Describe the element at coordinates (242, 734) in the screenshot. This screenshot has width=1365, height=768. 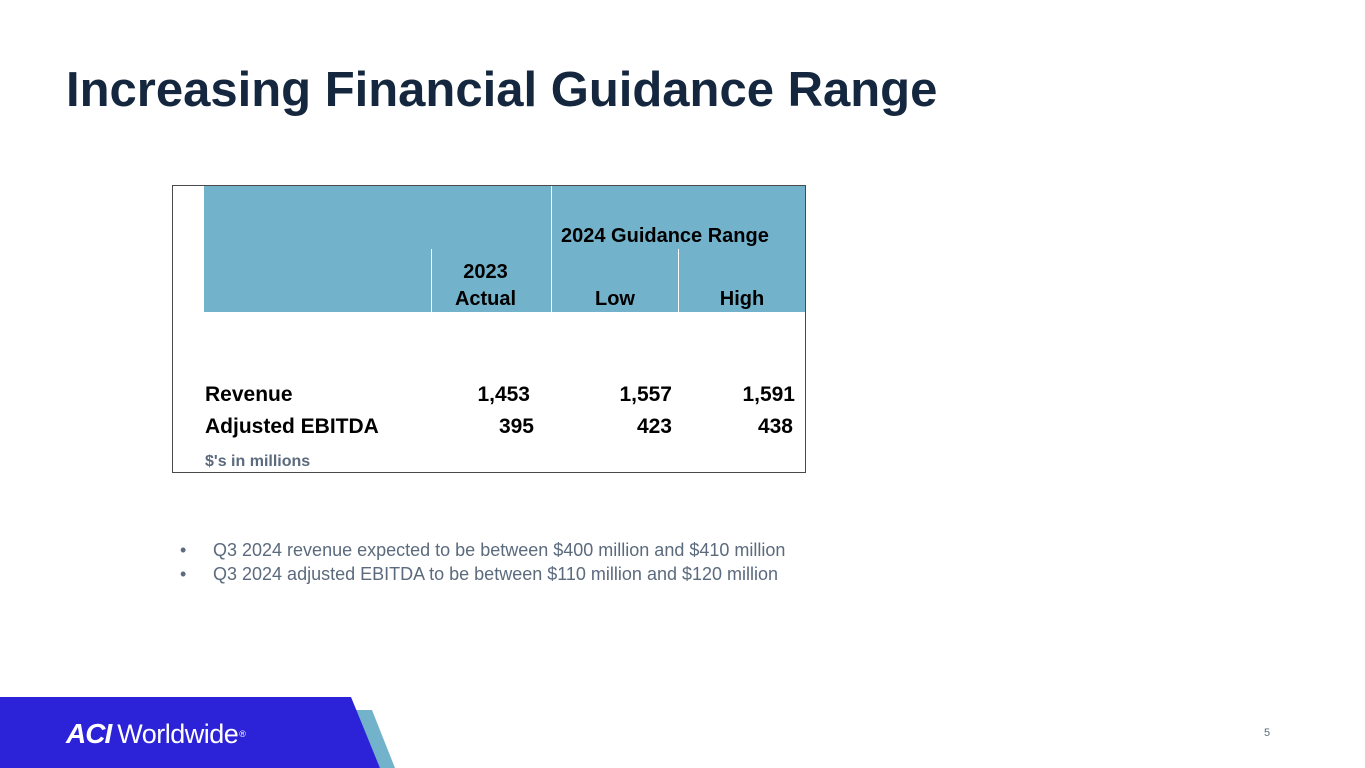
I see `registered-mark: ®` at that location.